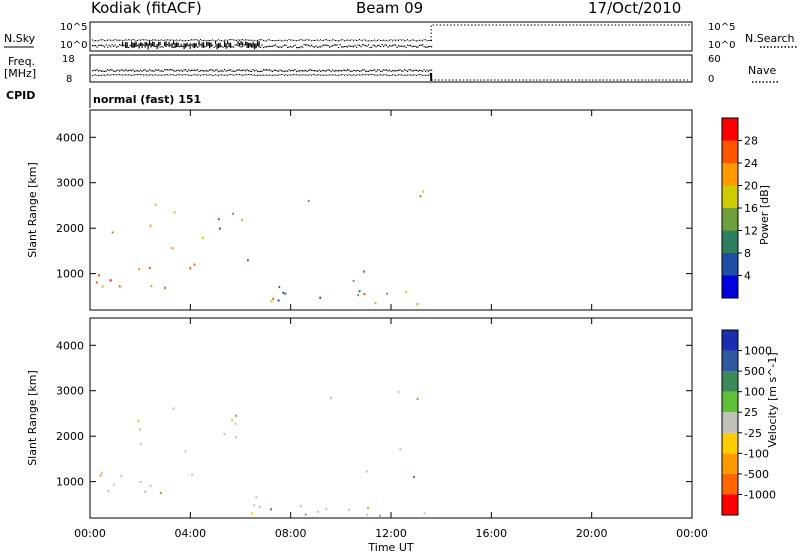 The image size is (800, 554). What do you see at coordinates (764, 215) in the screenshot?
I see `power-colorbar-label: Power [dB]` at bounding box center [764, 215].